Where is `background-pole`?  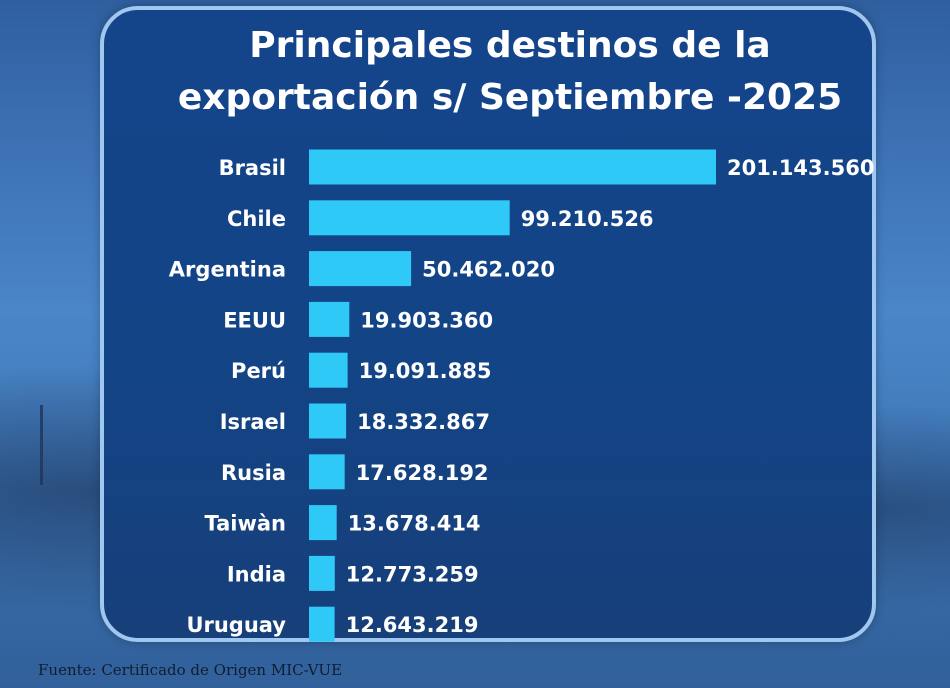 background-pole is located at coordinates (41, 445).